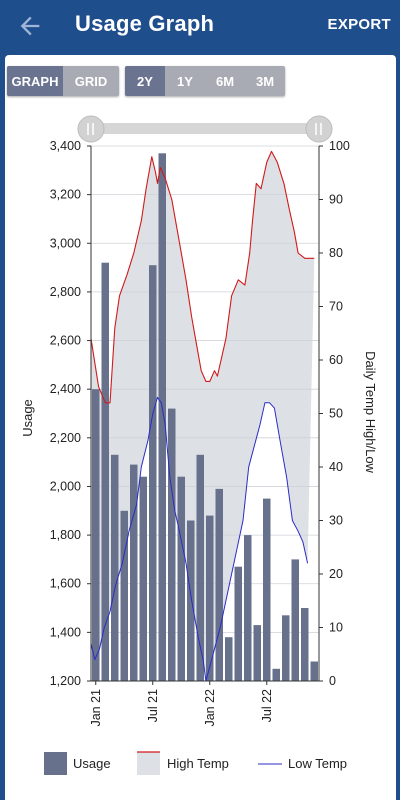  Describe the element at coordinates (265, 81) in the screenshot. I see `range-3m-button: 3M` at that location.